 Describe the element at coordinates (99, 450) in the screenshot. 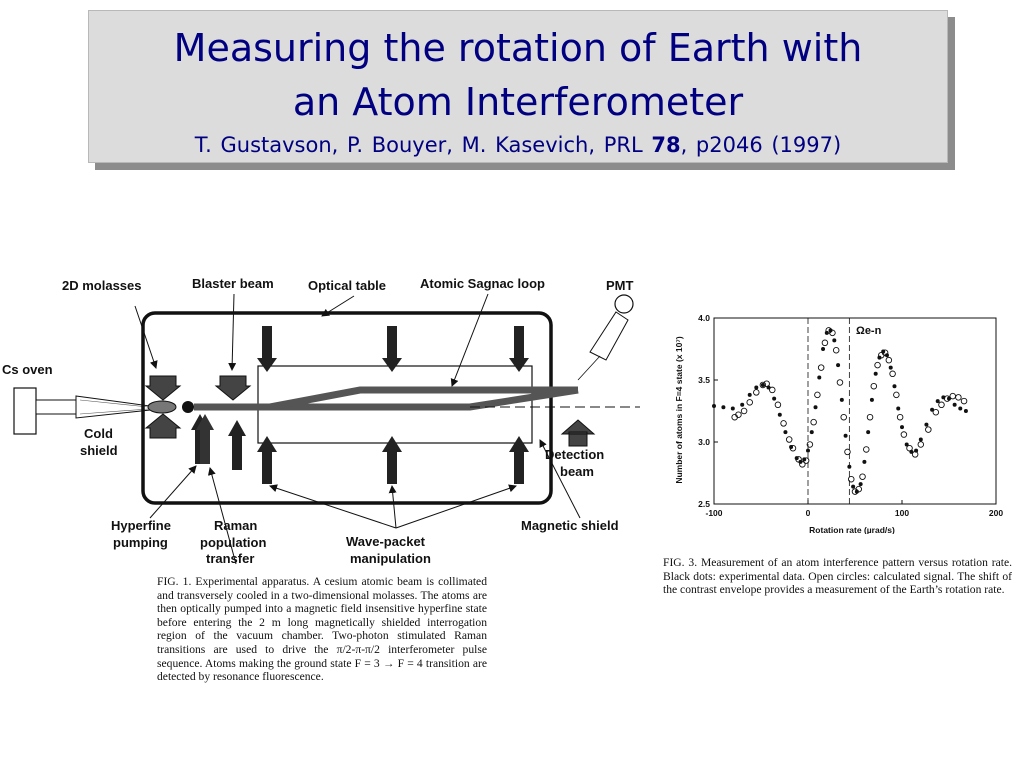

I see `label-cold-shield-2: shield` at that location.